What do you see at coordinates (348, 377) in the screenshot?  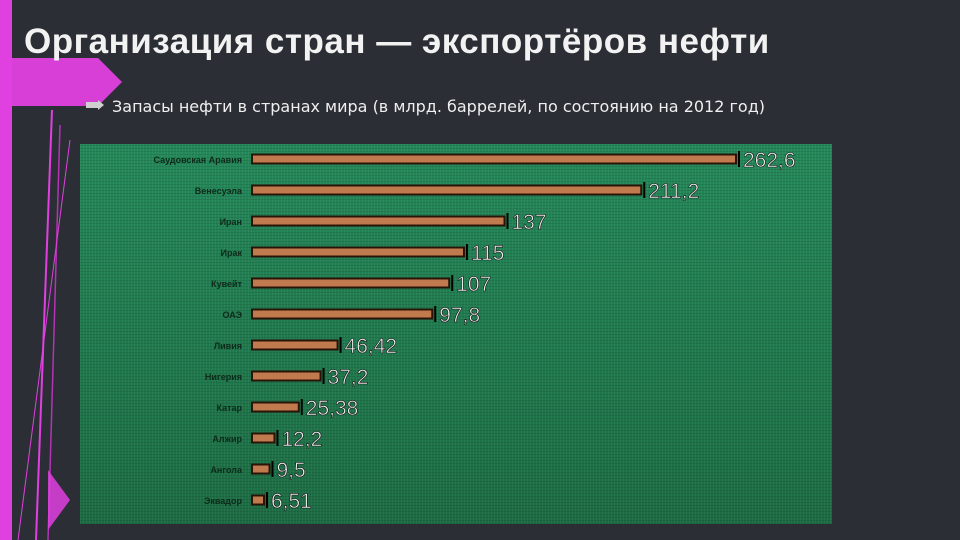 I see `value-label: 37,2` at bounding box center [348, 377].